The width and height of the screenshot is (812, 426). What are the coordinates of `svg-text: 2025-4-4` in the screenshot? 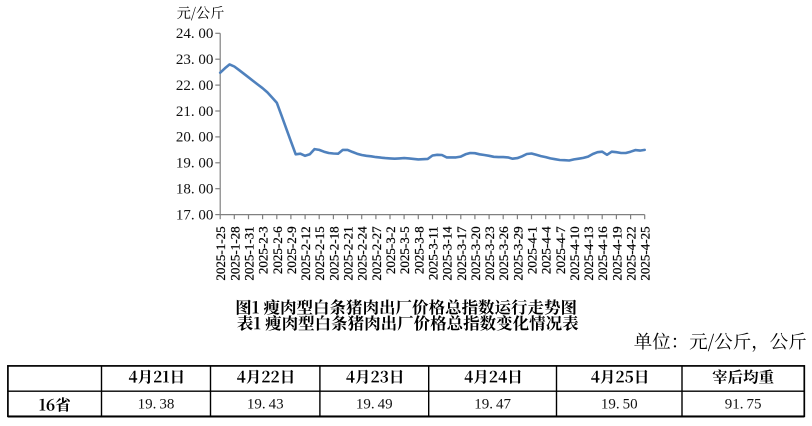 It's located at (546, 250).